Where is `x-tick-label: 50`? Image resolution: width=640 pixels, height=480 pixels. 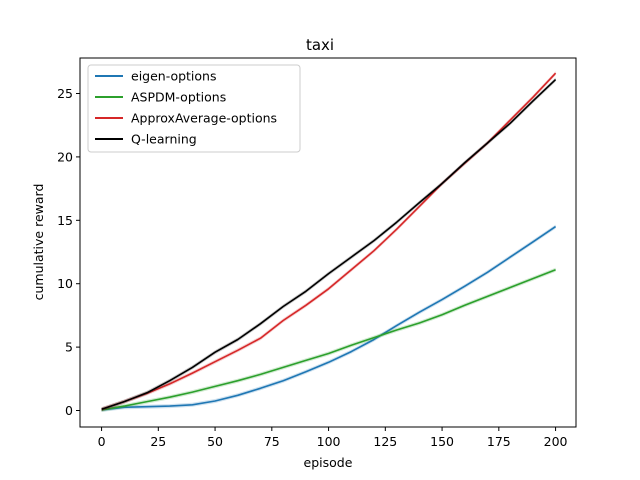 x-tick-label: 50 is located at coordinates (215, 441).